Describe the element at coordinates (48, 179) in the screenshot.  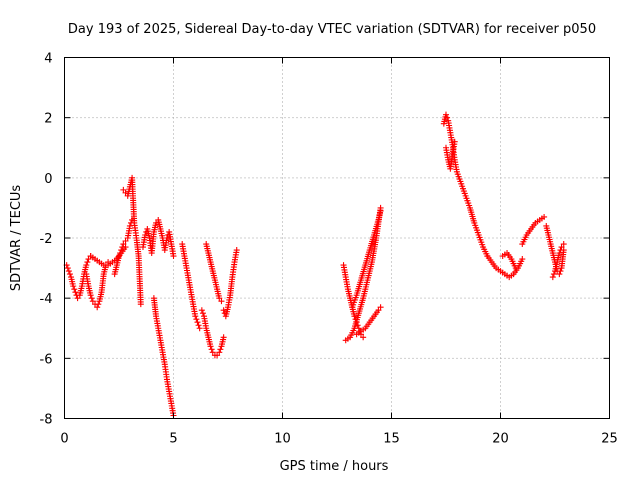
I see `y-tick-label: 0` at that location.